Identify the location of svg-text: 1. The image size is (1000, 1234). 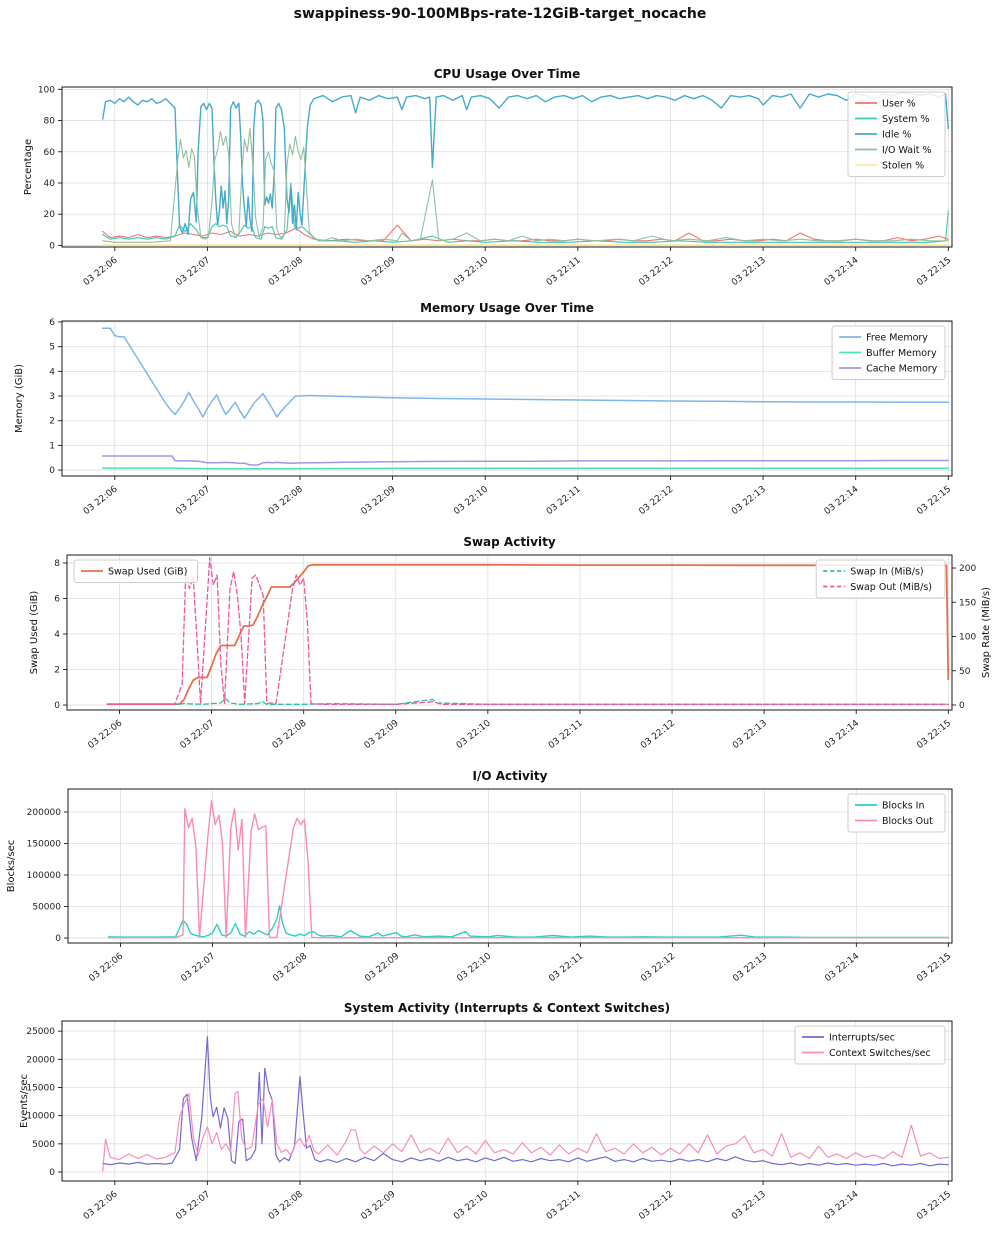
(52, 446).